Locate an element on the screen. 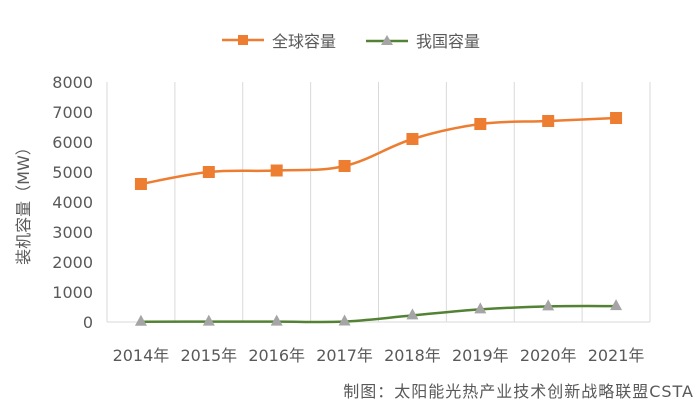 The height and width of the screenshot is (415, 700). y-tick-label: 1000 is located at coordinates (72, 292).